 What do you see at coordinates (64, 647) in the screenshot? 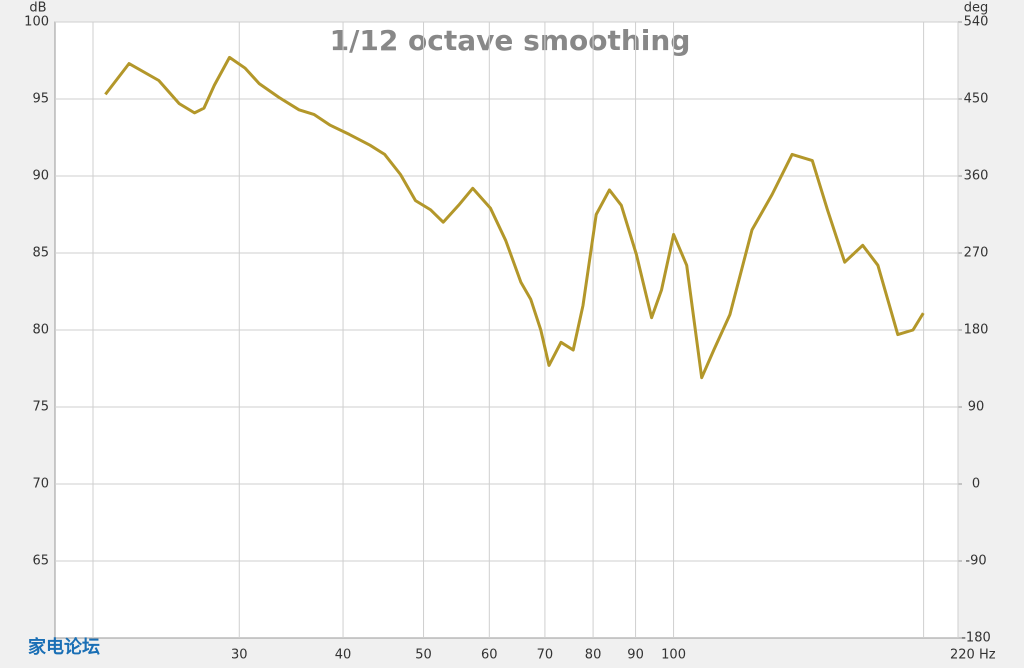
I see `watermark: 家电论坛` at bounding box center [64, 647].